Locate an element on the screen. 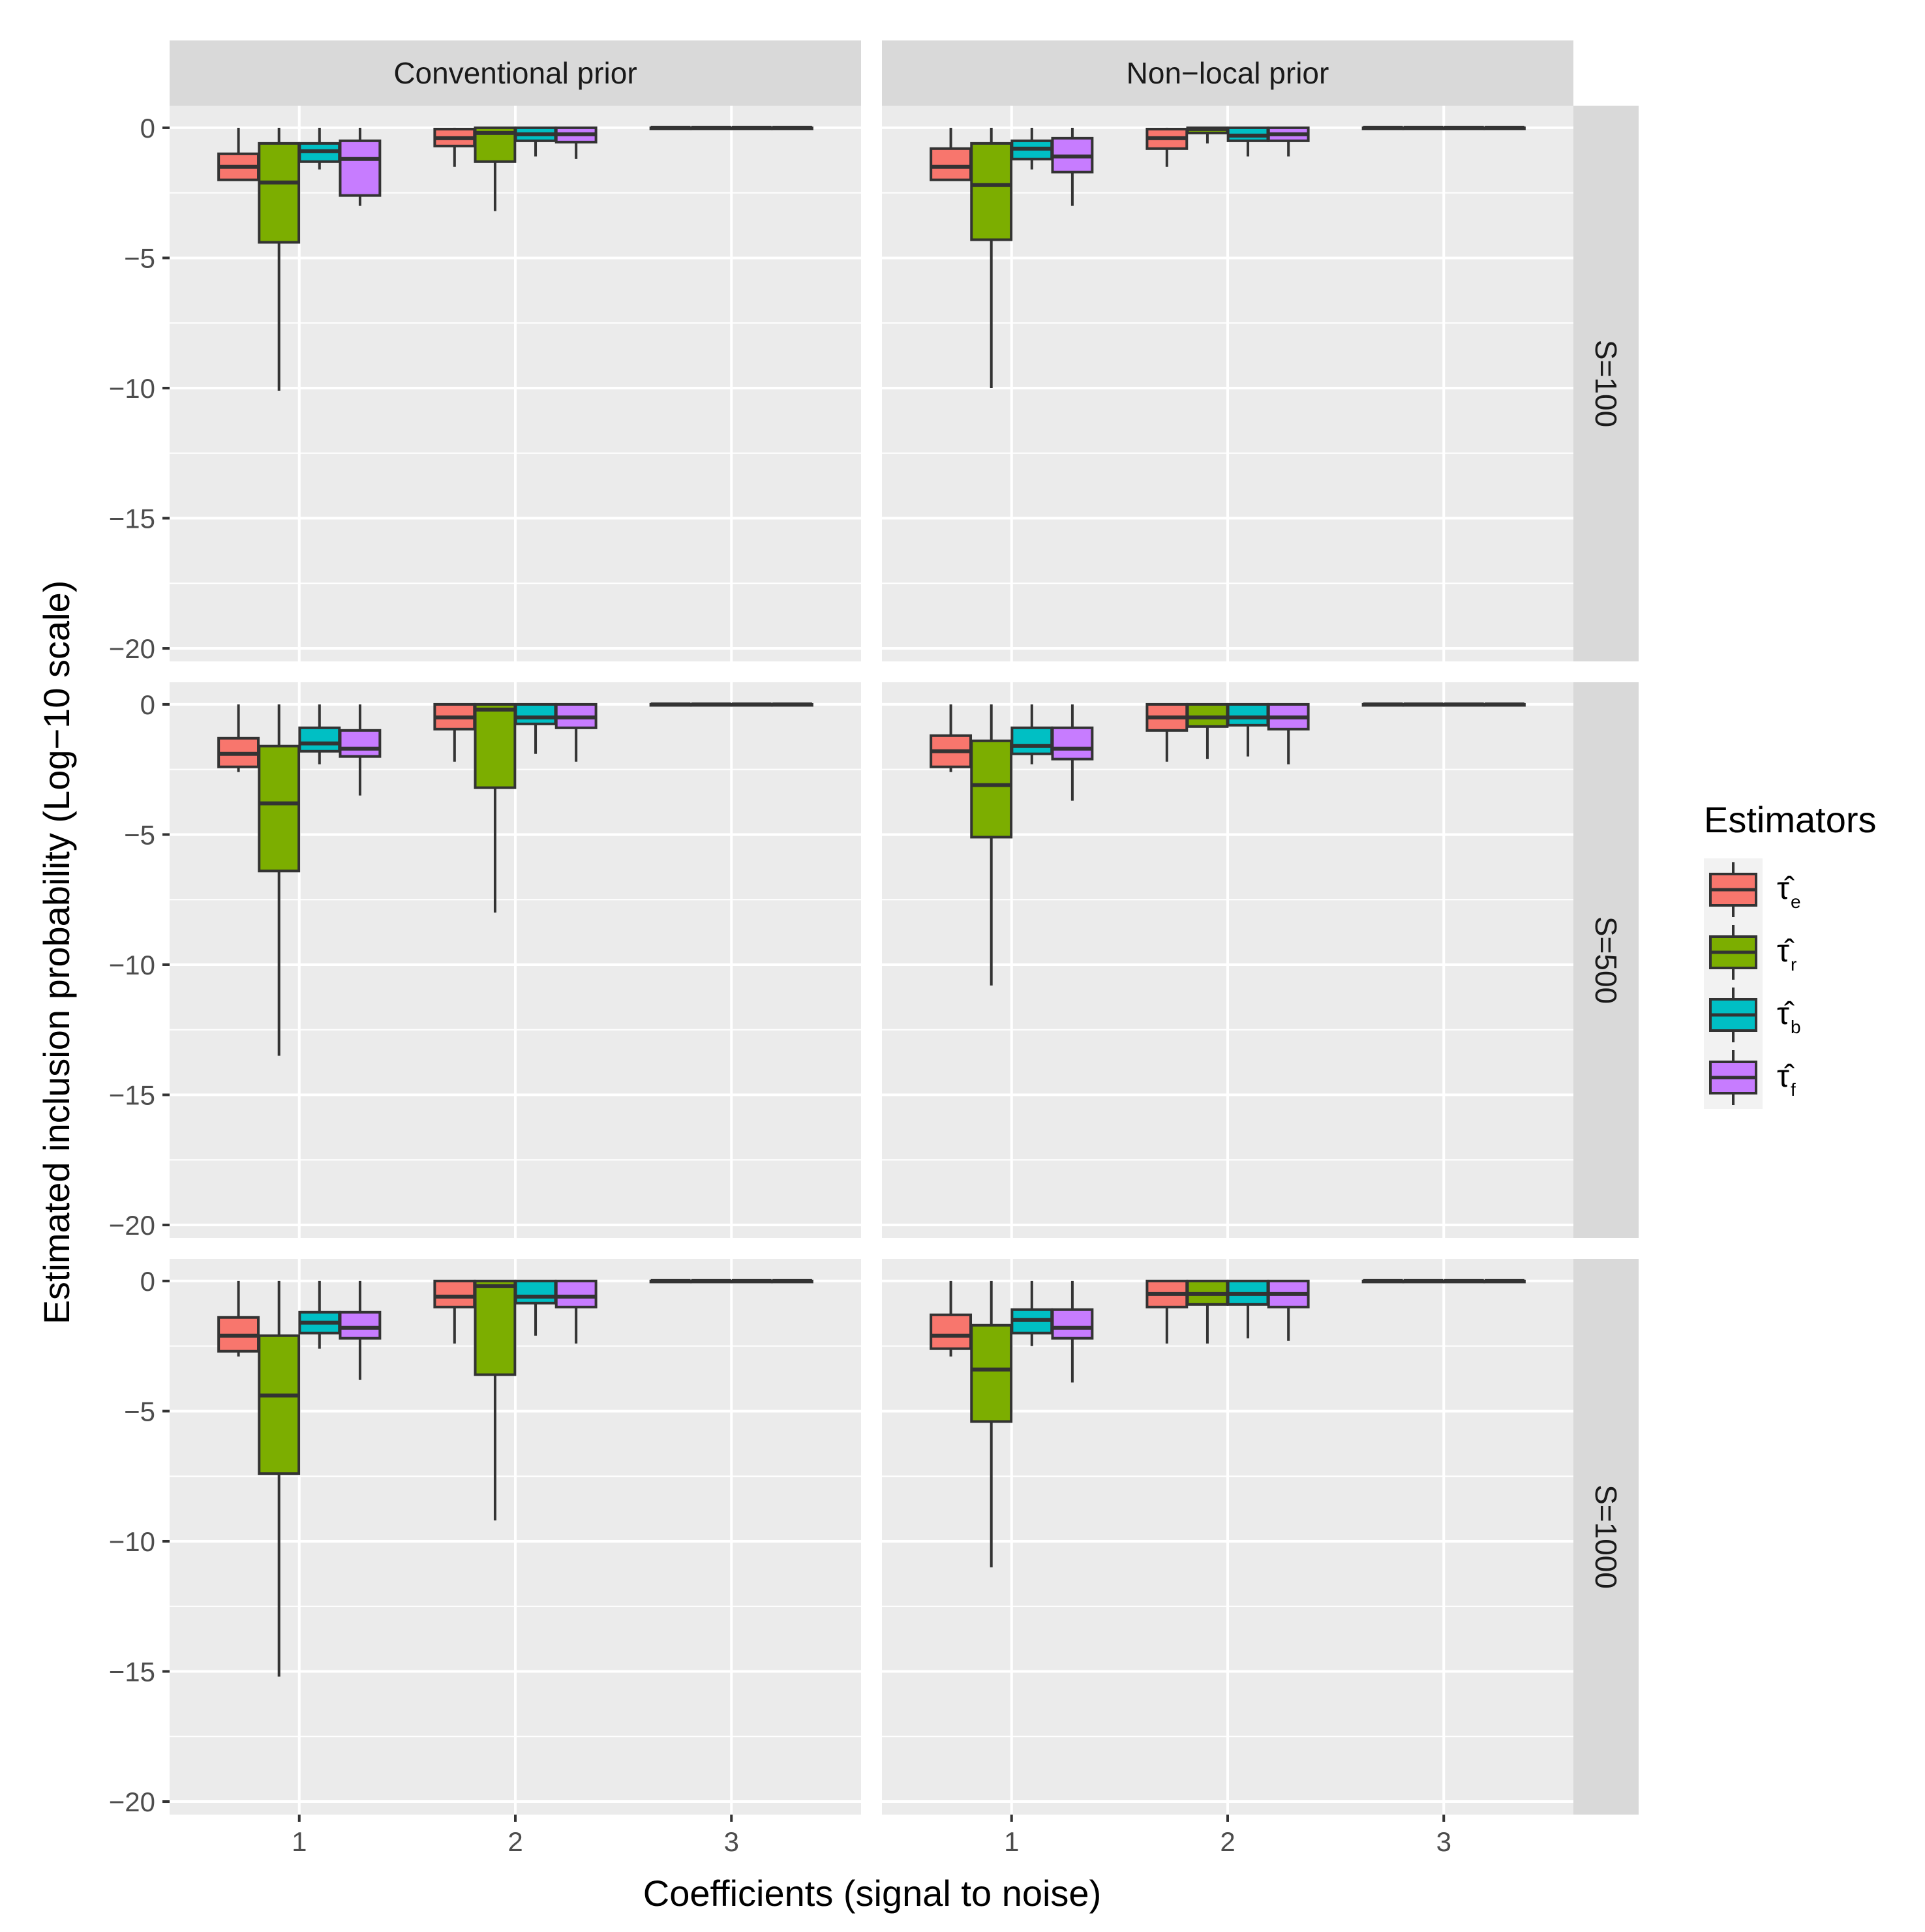 This screenshot has height=1932, width=1925. legend-entry-b: τ̂b is located at coordinates (1752, 1015).